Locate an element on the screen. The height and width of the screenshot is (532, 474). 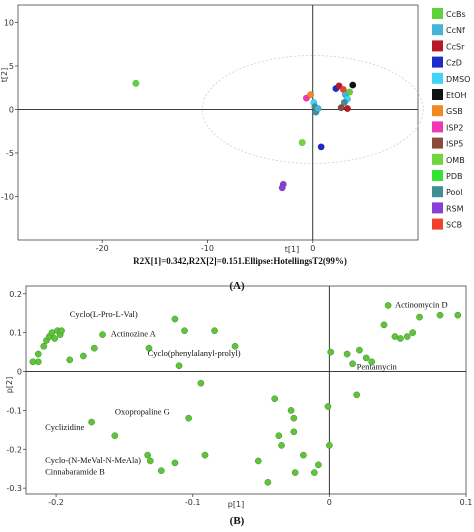
legend-label: GSB is located at coordinates (454, 111).